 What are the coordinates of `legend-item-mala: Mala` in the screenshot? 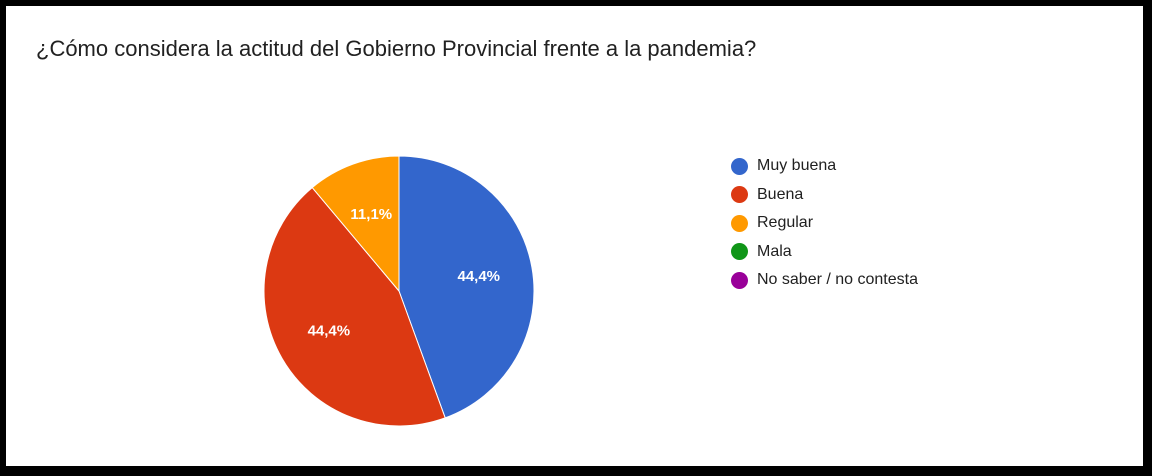 It's located at (824, 252).